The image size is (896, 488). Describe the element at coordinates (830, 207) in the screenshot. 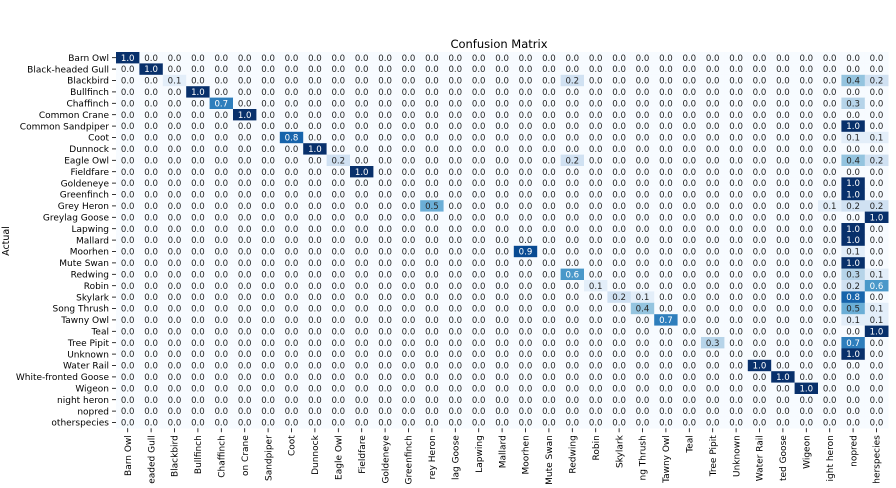

I see `cell-value-label: 0.1` at that location.